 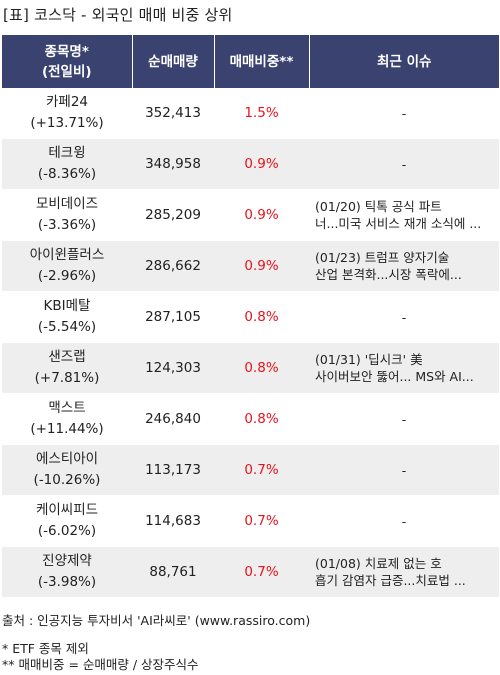 I want to click on net-volume: 285,209, so click(x=173, y=215).